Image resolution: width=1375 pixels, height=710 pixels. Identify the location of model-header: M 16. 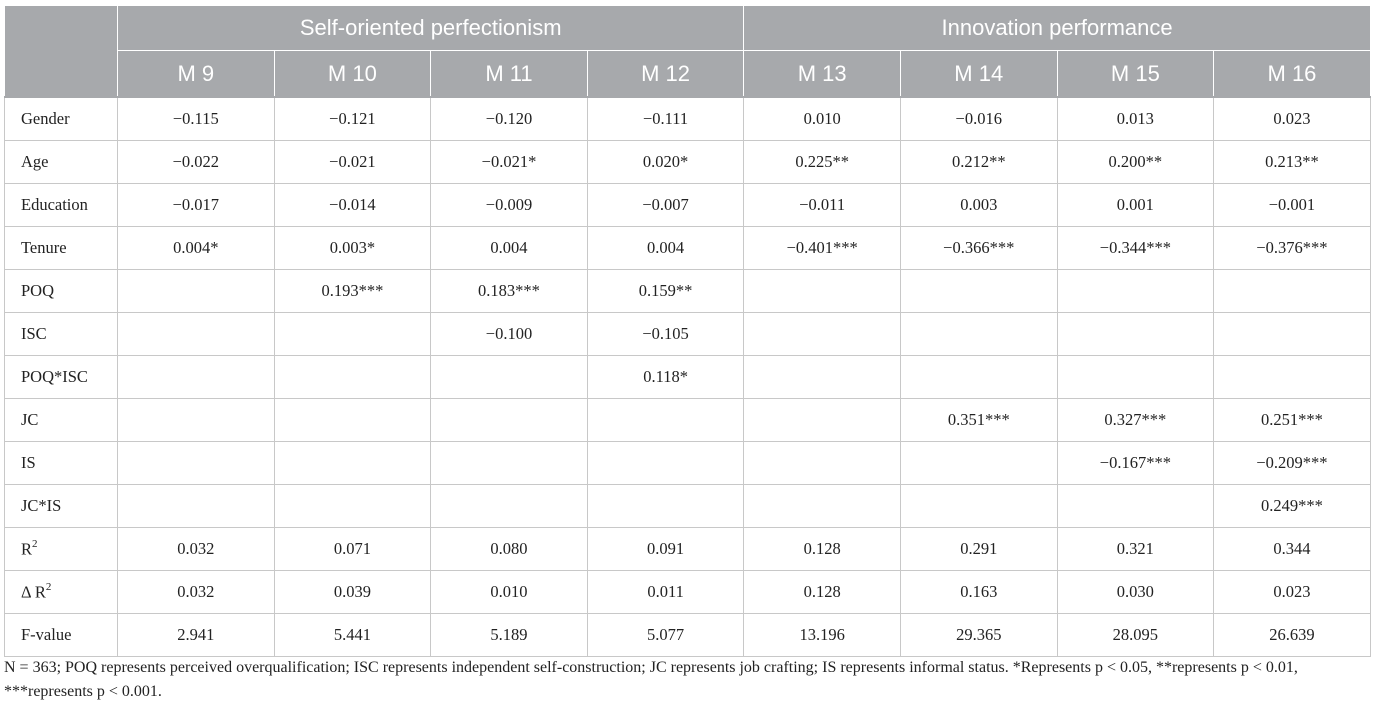
(1292, 74).